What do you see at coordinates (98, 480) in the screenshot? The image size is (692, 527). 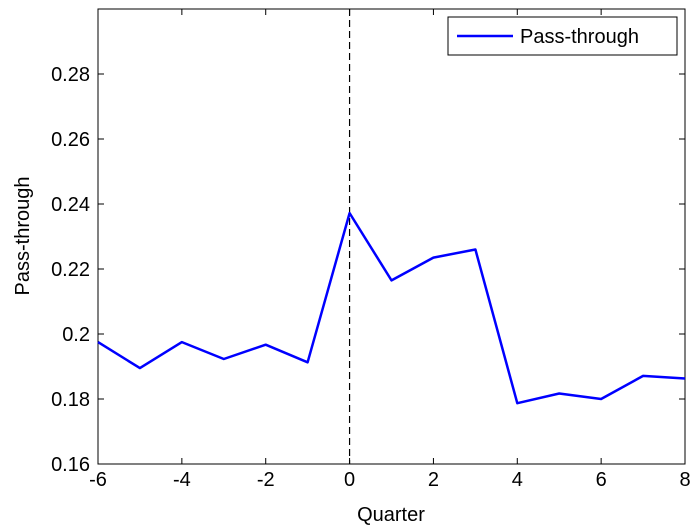 I see `x-tick-label: -6` at bounding box center [98, 480].